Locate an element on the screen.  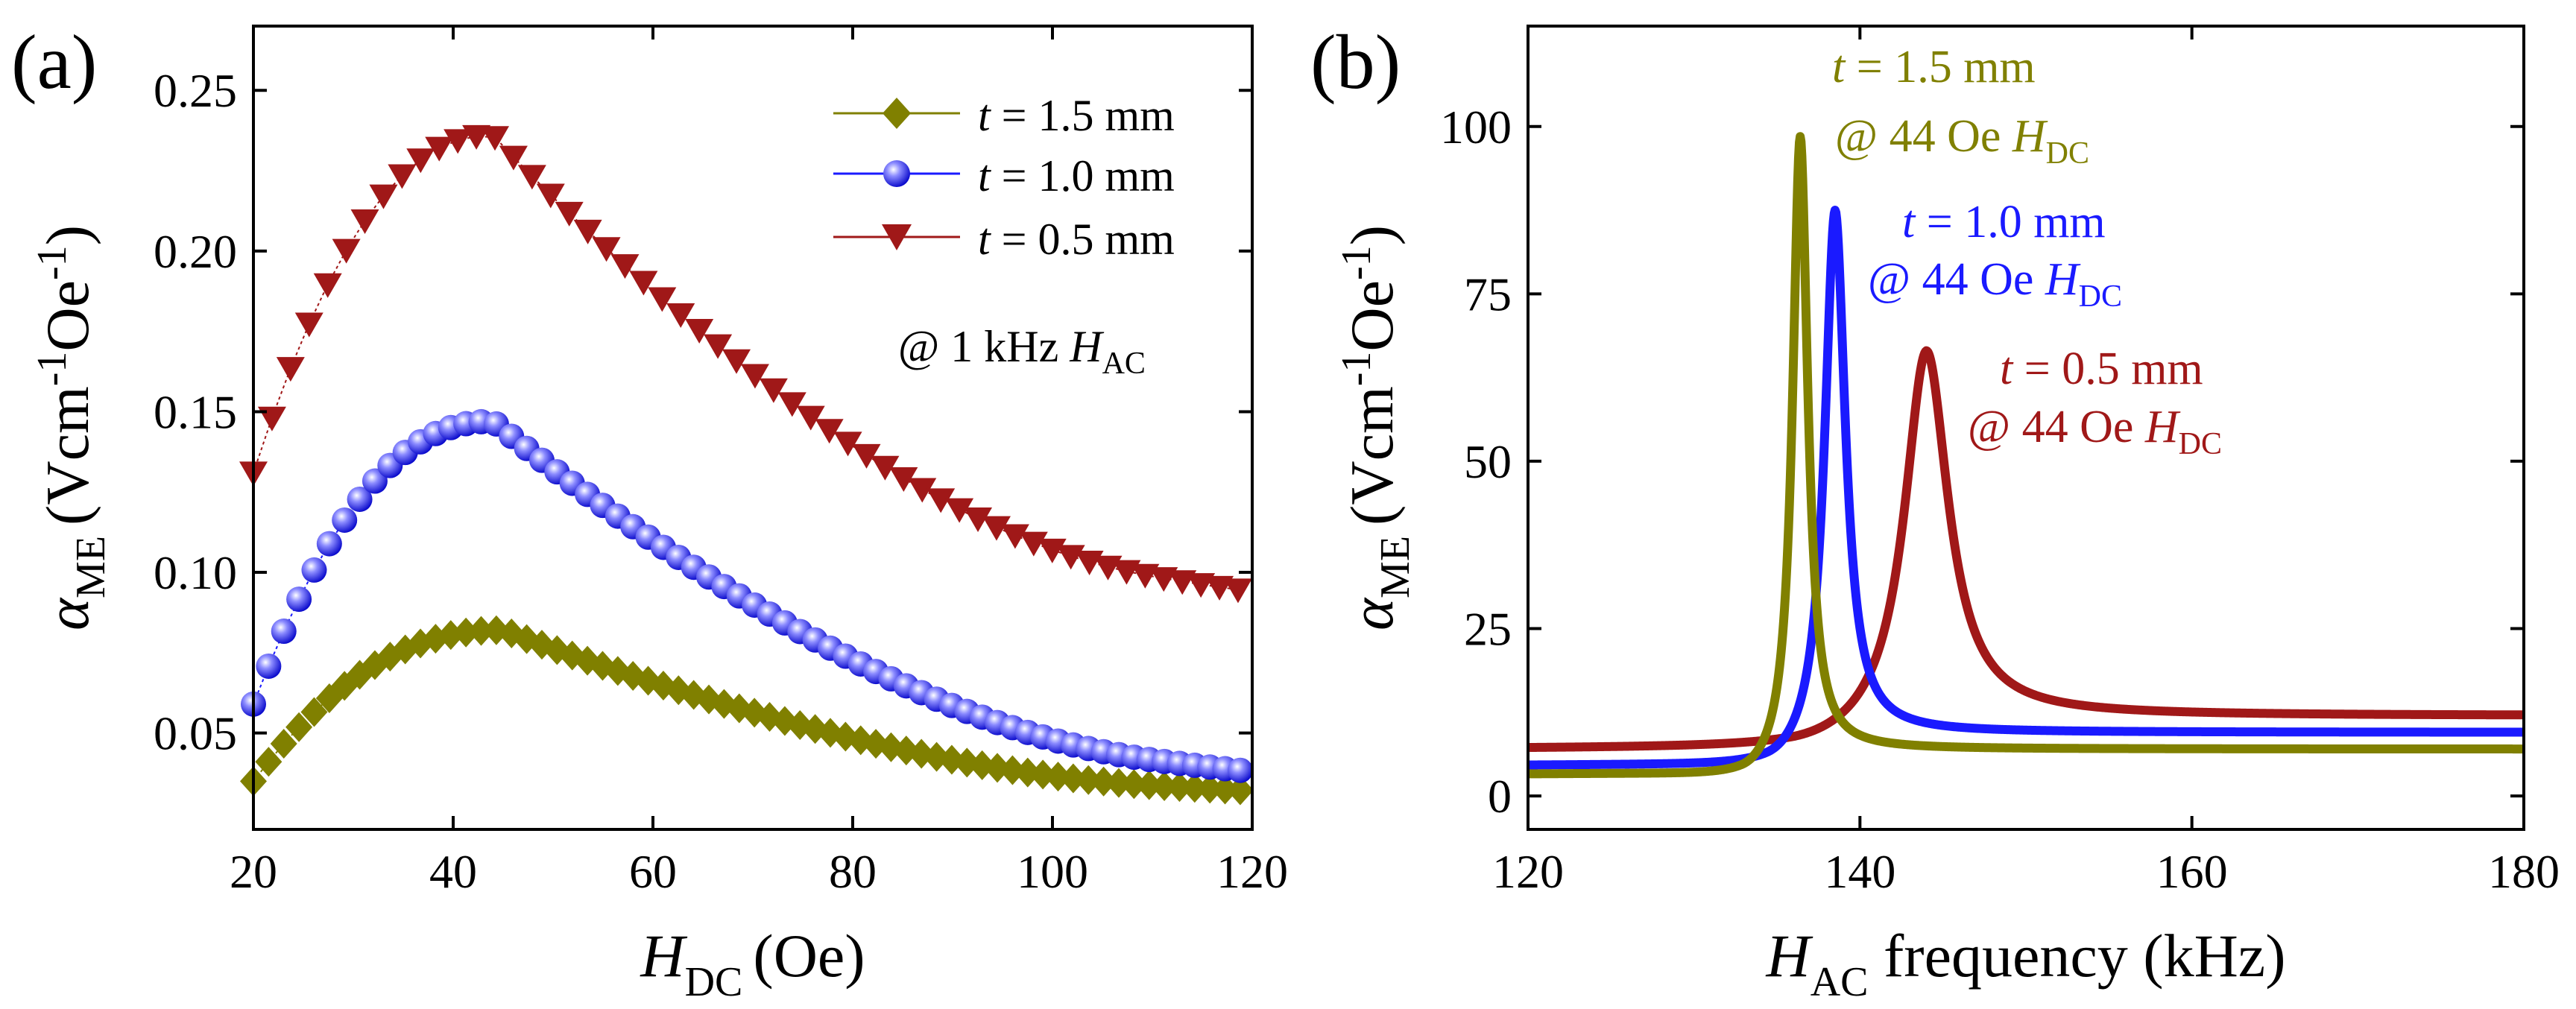
panel-a-xlabel: HDC (Oe) is located at coordinates (752, 964).